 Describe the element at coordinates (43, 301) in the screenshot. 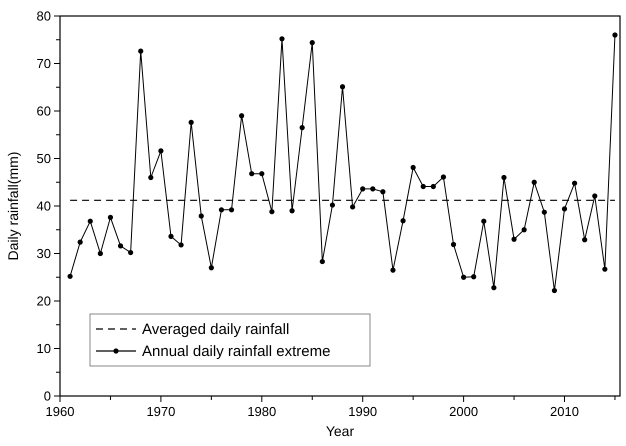

I see `y-tick-label: 20` at that location.